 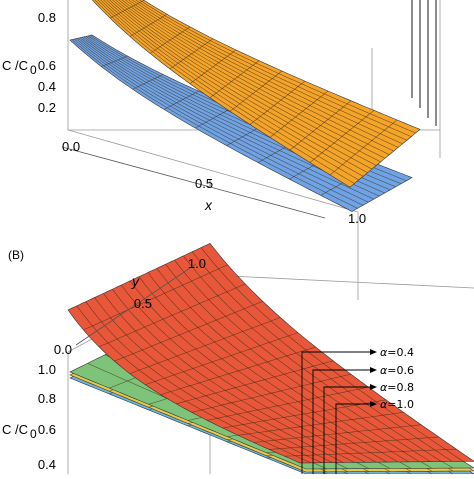 What do you see at coordinates (208, 205) in the screenshot?
I see `panel-a-x-label: x` at bounding box center [208, 205].